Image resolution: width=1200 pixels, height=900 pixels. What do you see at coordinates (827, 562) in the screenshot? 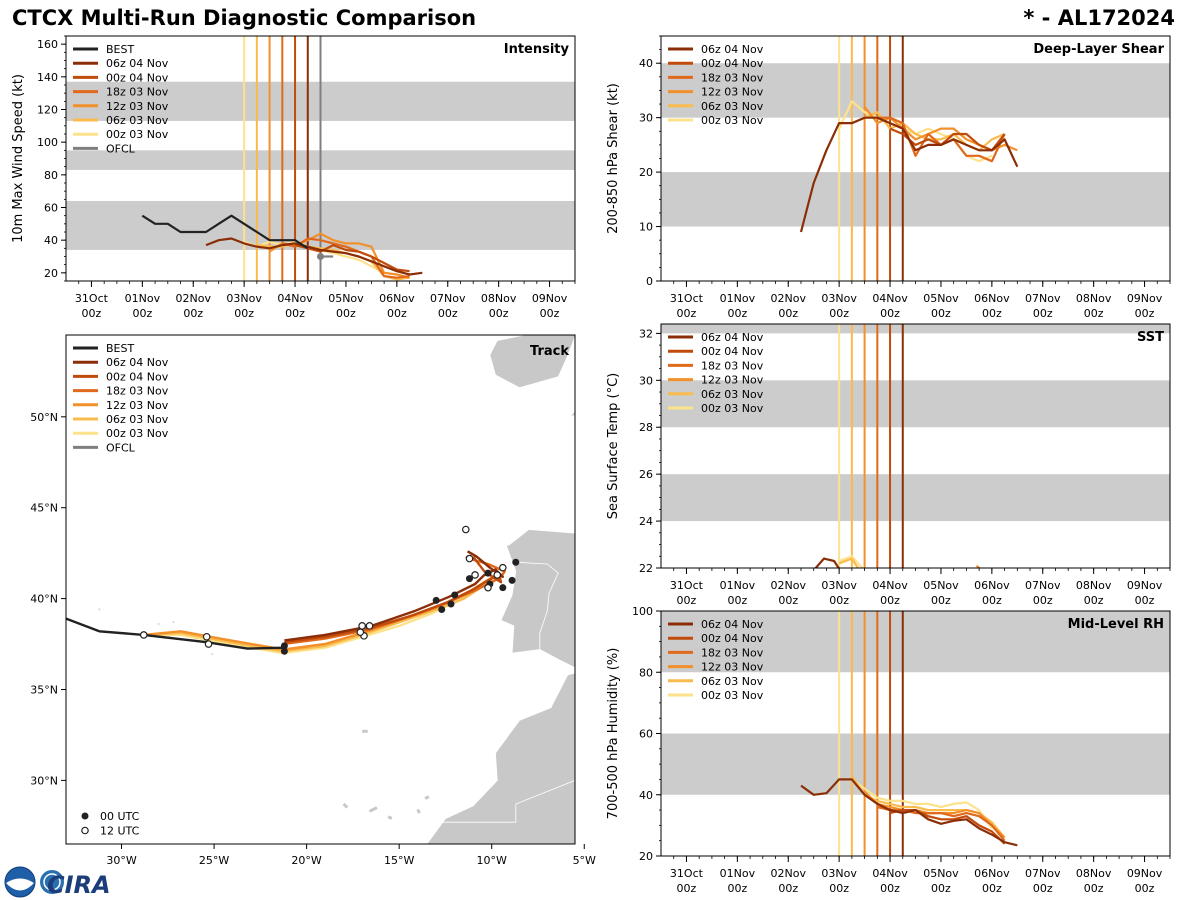
I see `sst-series-06z-04-nov` at bounding box center [827, 562].